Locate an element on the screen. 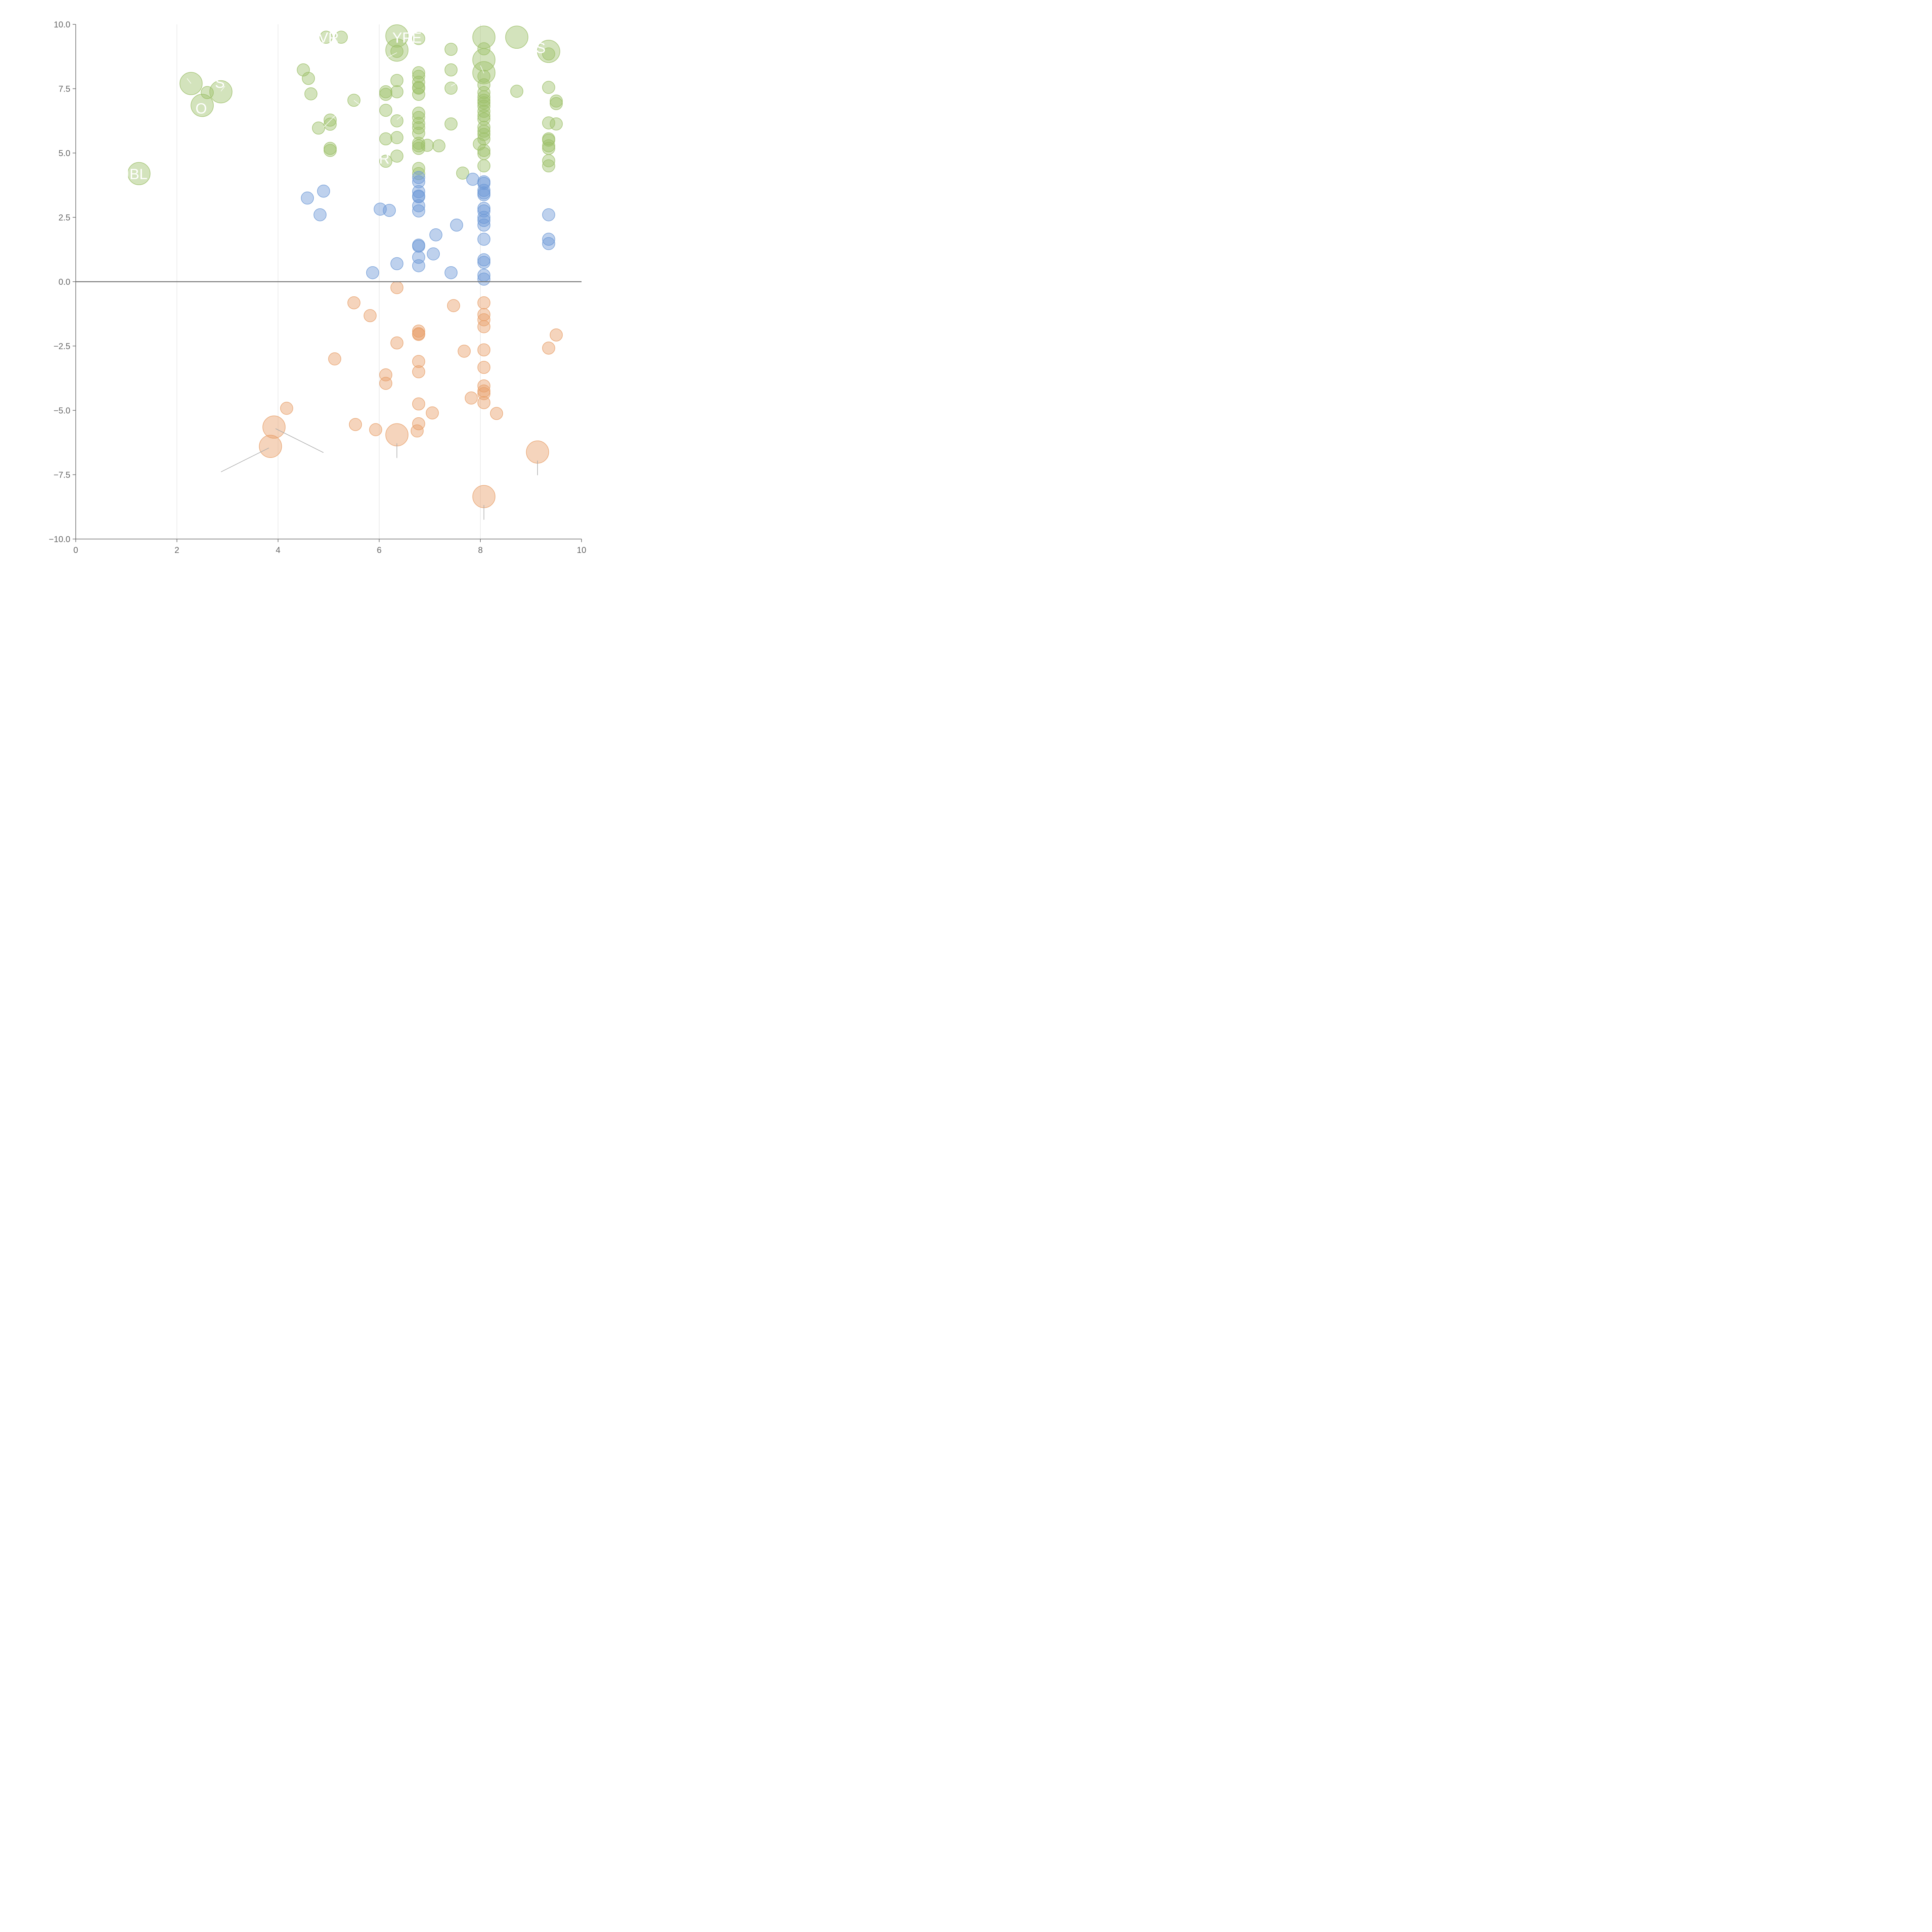 The width and height of the screenshot is (1932, 1932). point-label: VR is located at coordinates (328, 38).